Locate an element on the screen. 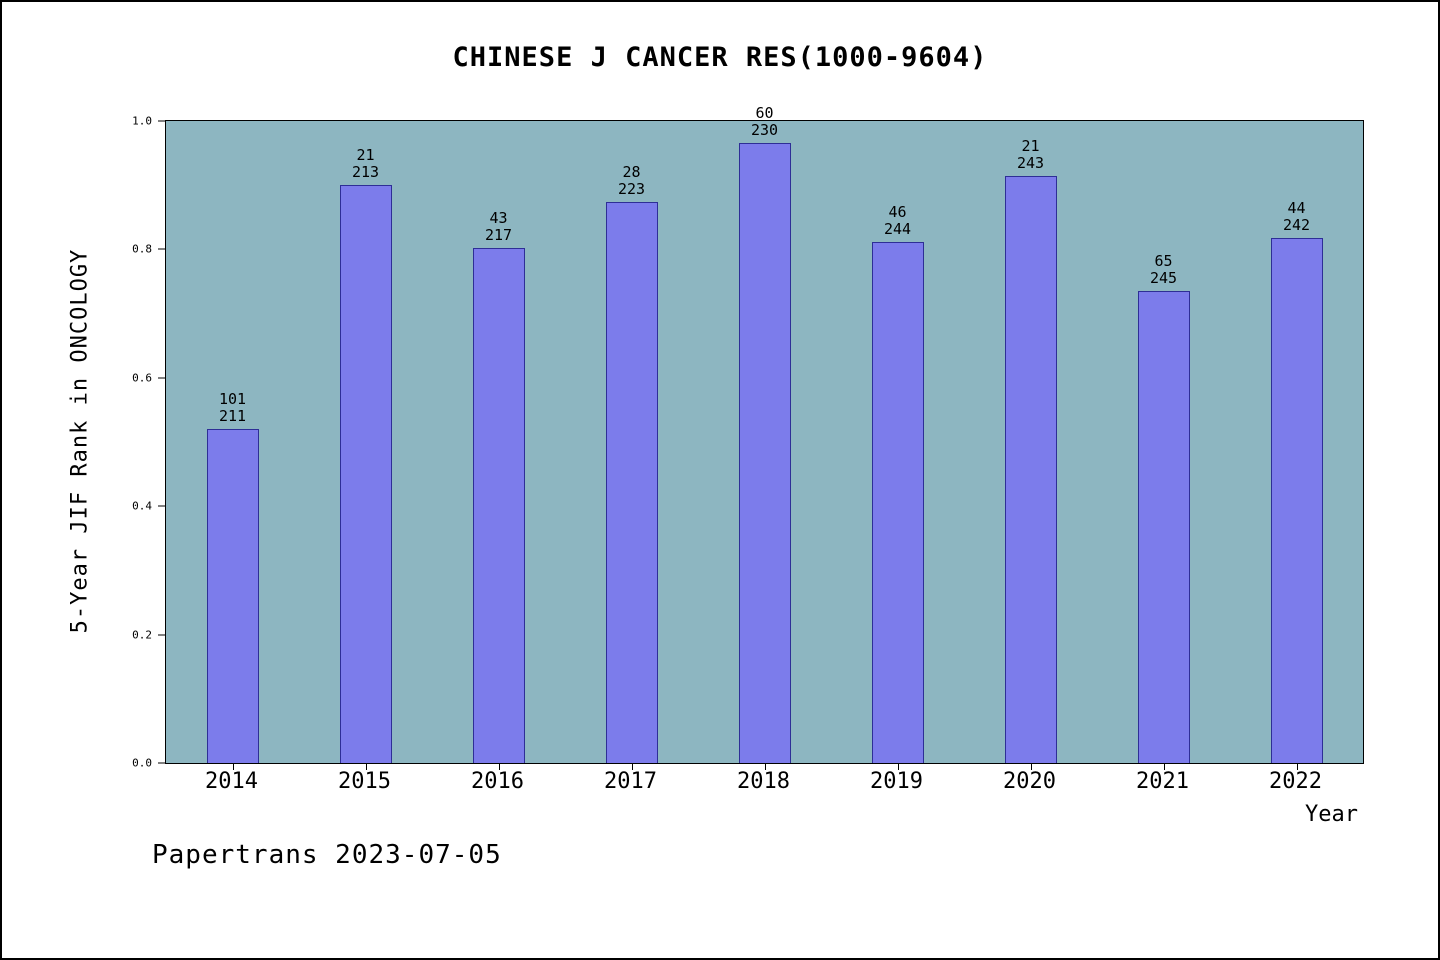 The width and height of the screenshot is (1440, 960). bar-label-2019: 46 244 is located at coordinates (897, 221).